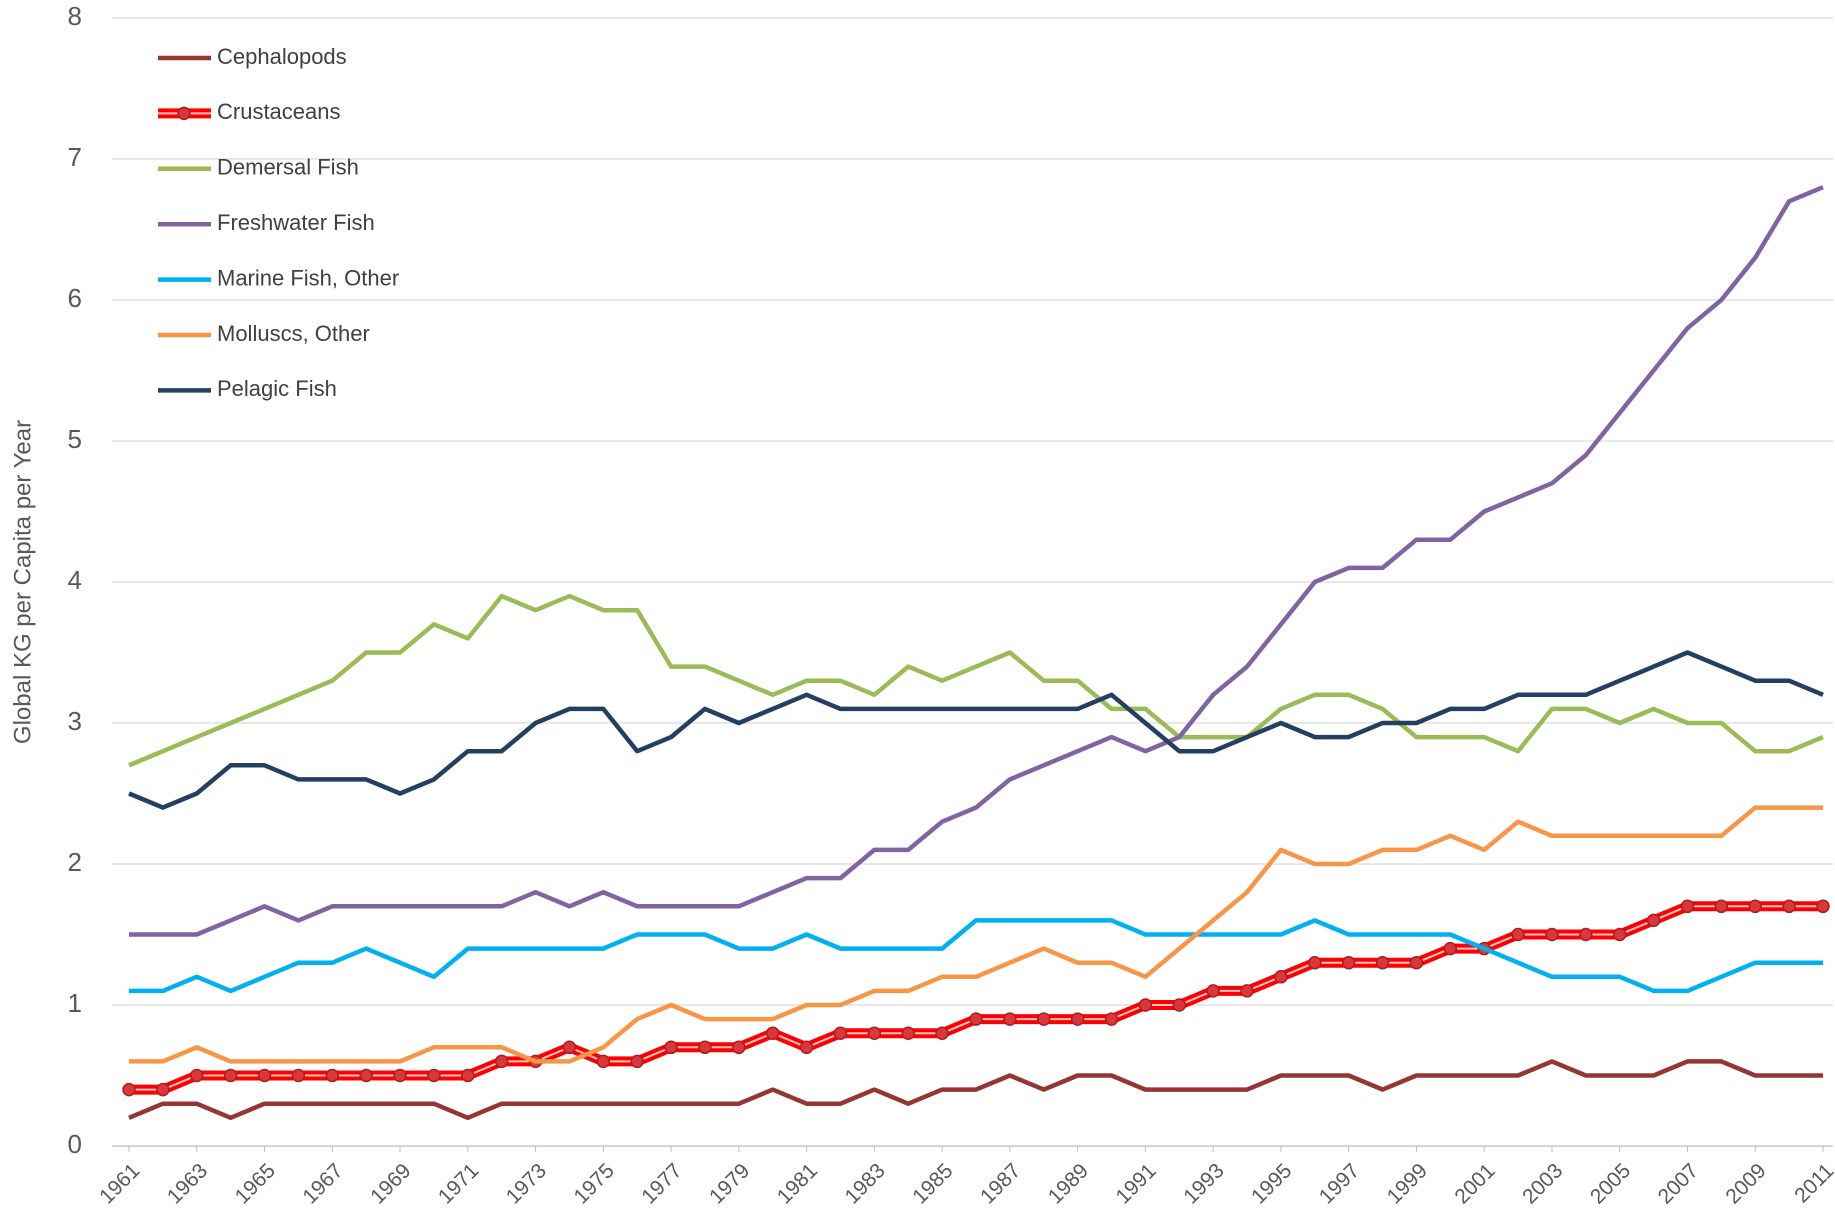 This screenshot has width=1835, height=1225. What do you see at coordinates (1542, 1183) in the screenshot?
I see `x-tick-label: 2003` at bounding box center [1542, 1183].